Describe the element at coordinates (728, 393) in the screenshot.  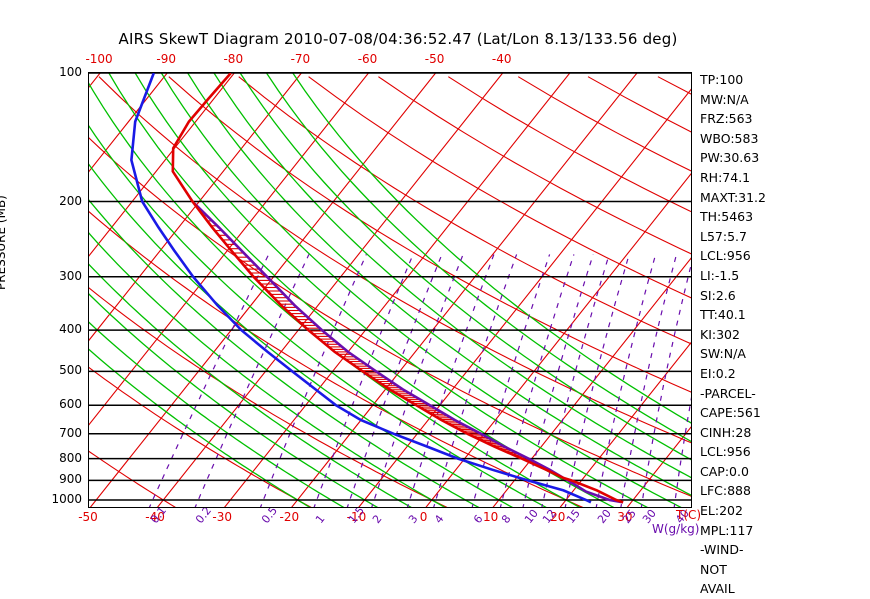
I see `parcel-section-header: -PARCEL-` at that location.